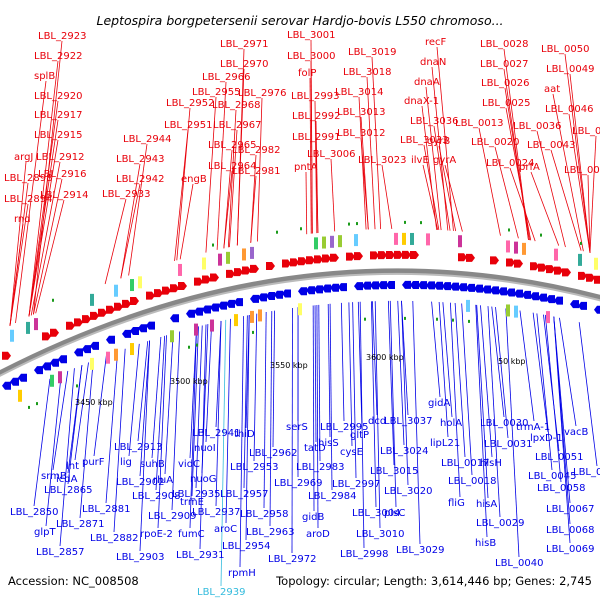 This screenshot has width=600, height=600. I want to click on gene-label: gyrB, so click(438, 141).